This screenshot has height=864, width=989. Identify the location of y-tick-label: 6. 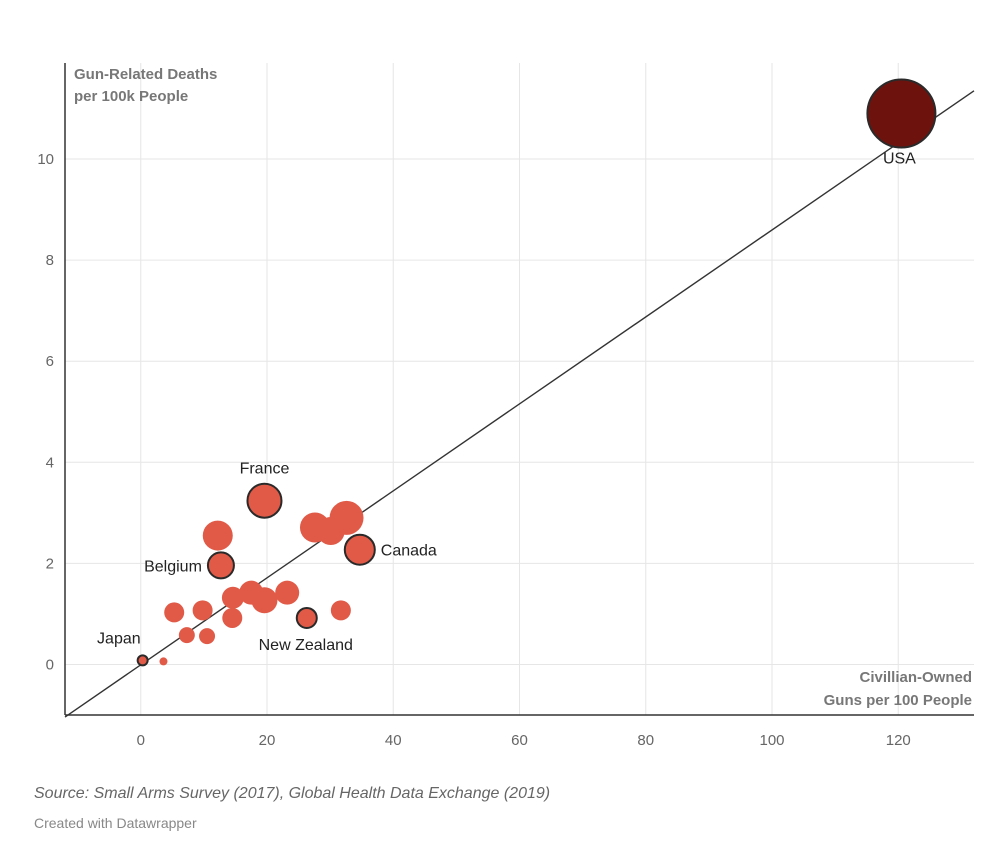
(50, 361).